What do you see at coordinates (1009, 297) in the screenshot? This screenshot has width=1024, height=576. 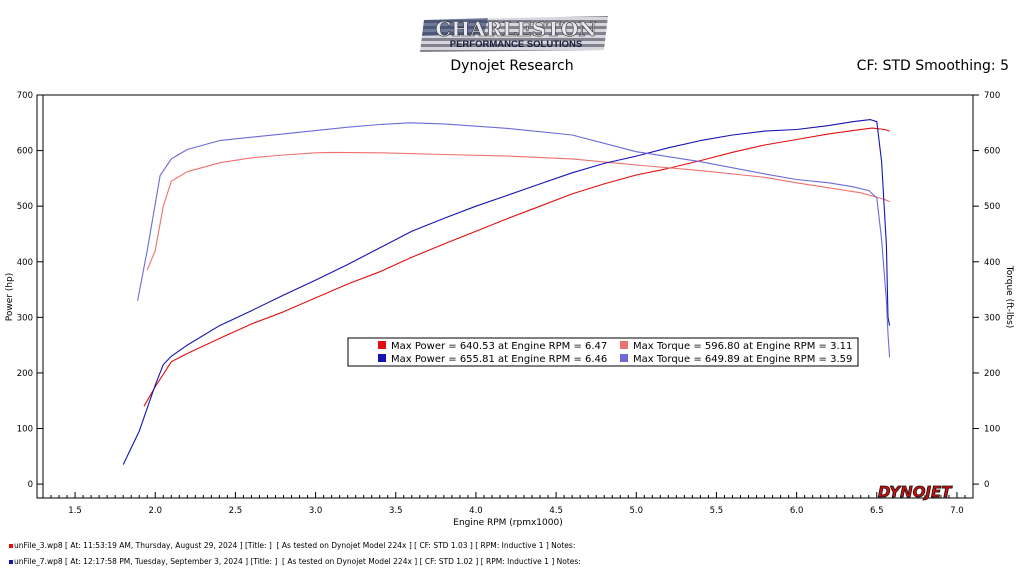 I see `y2-axis-label: Torque (ft-lbs)` at bounding box center [1009, 297].